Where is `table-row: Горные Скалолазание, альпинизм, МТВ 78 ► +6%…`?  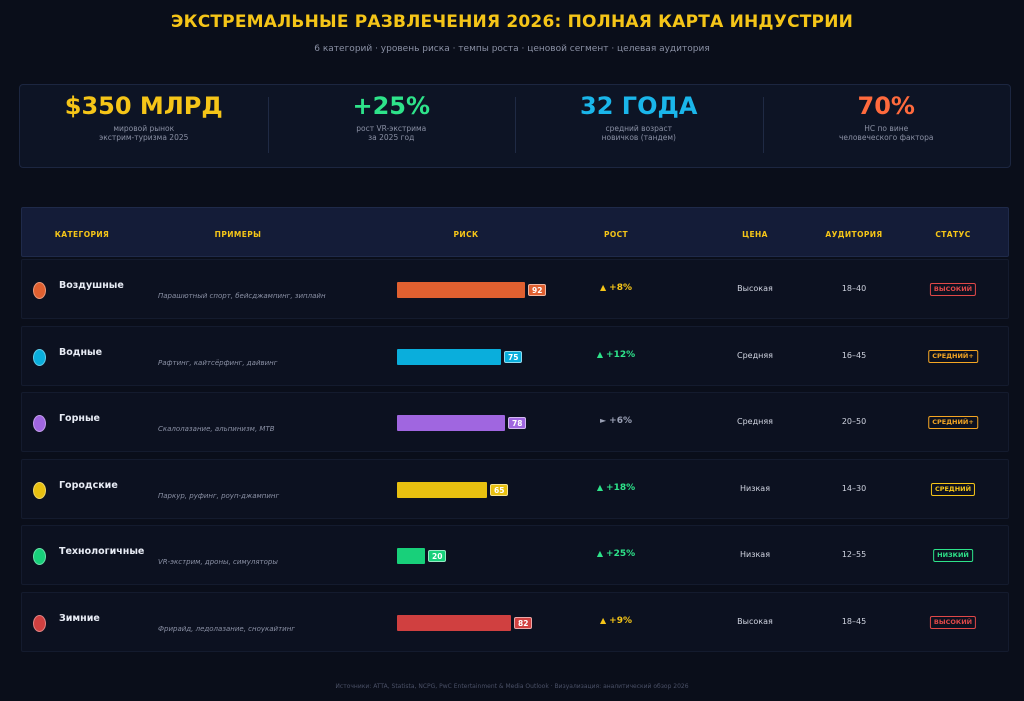 table-row: Горные Скалолазание, альпинизм, МТВ 78 ► +6%… is located at coordinates (515, 422).